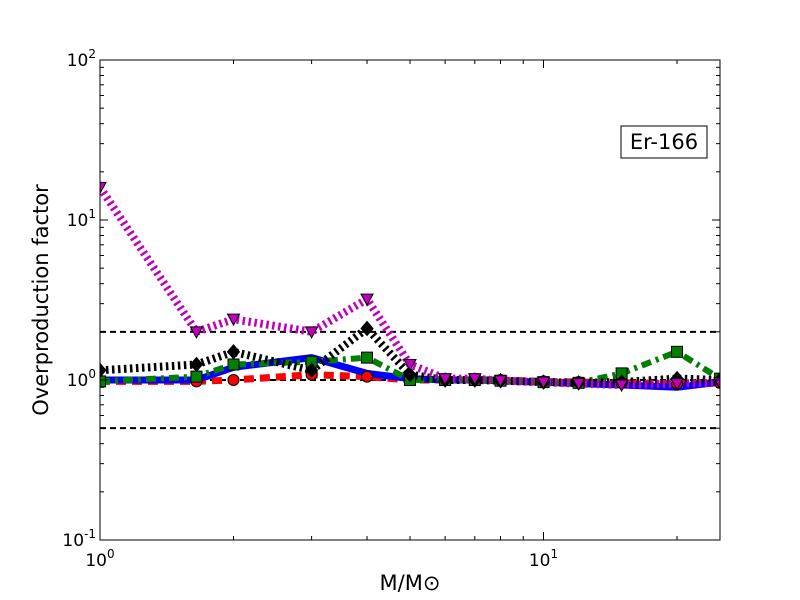  I want to click on x-tick-label: 10¹, so click(543, 559).